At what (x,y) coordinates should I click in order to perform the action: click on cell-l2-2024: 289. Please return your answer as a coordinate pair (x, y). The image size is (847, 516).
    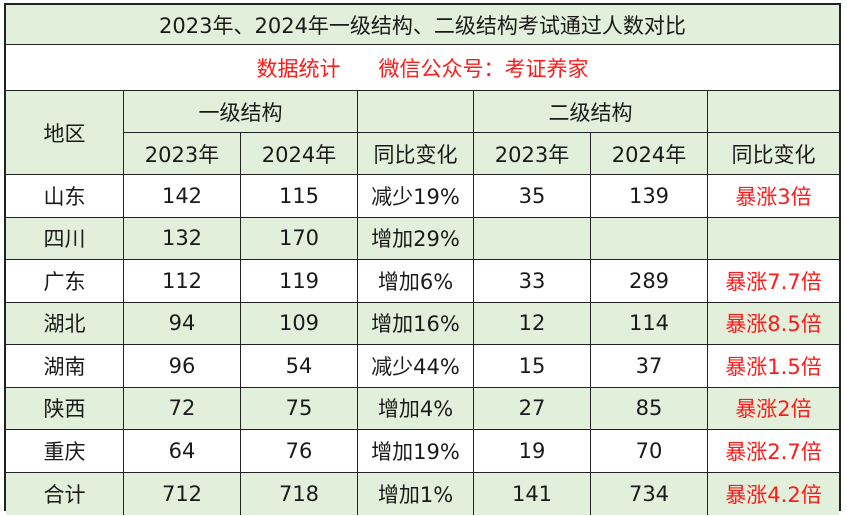
    Looking at the image, I should click on (649, 281).